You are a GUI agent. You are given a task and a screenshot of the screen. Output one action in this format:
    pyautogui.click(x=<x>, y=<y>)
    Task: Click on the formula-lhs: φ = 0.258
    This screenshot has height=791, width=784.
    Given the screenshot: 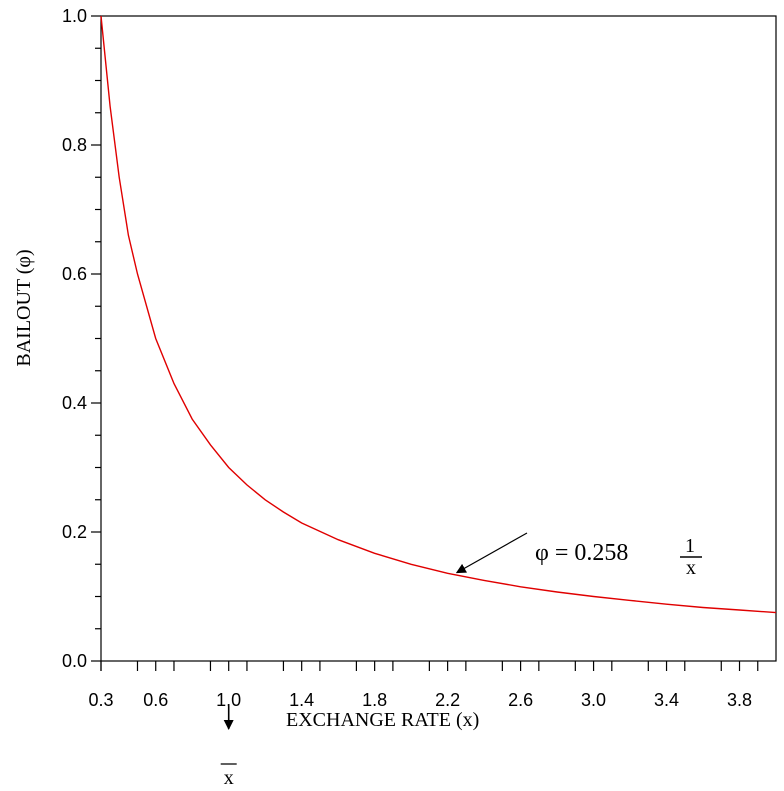 What is the action you would take?
    pyautogui.click(x=581, y=553)
    